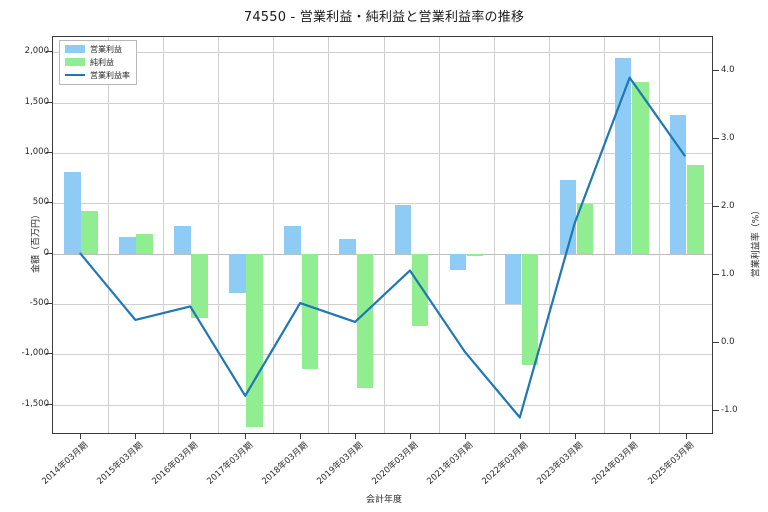 This screenshot has height=512, width=768. What do you see at coordinates (40, 202) in the screenshot?
I see `y-tick-label-left: 500` at bounding box center [40, 202].